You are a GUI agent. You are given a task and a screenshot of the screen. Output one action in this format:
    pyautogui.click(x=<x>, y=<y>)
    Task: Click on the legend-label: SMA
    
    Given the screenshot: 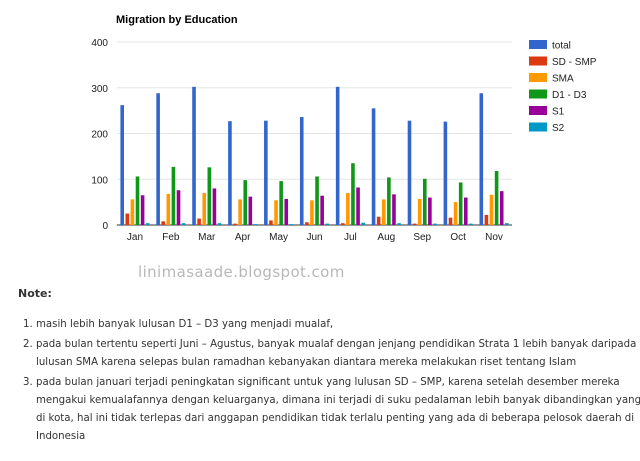 What is the action you would take?
    pyautogui.click(x=563, y=79)
    